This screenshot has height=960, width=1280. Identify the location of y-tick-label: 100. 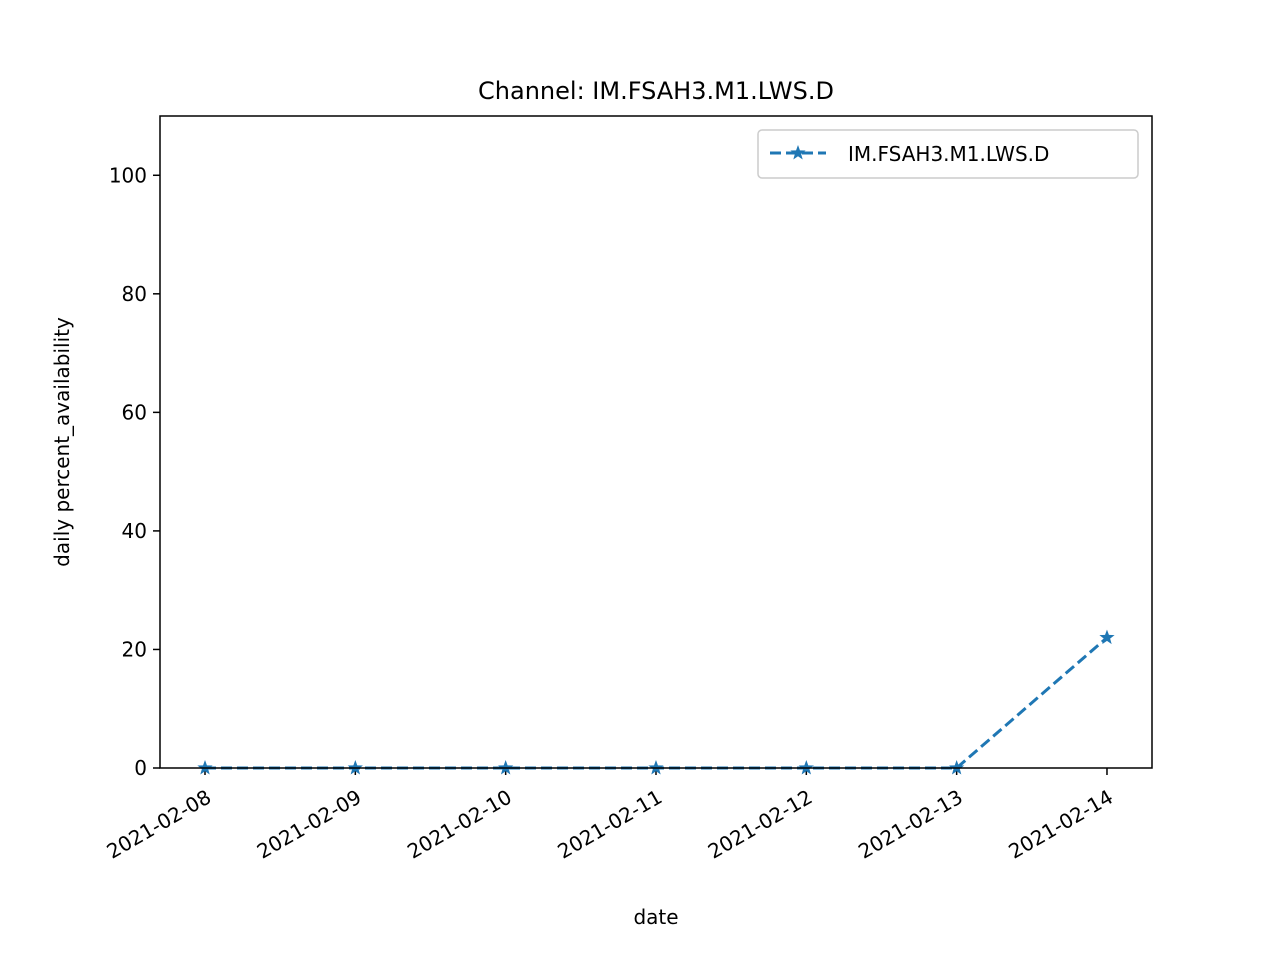
(128, 175).